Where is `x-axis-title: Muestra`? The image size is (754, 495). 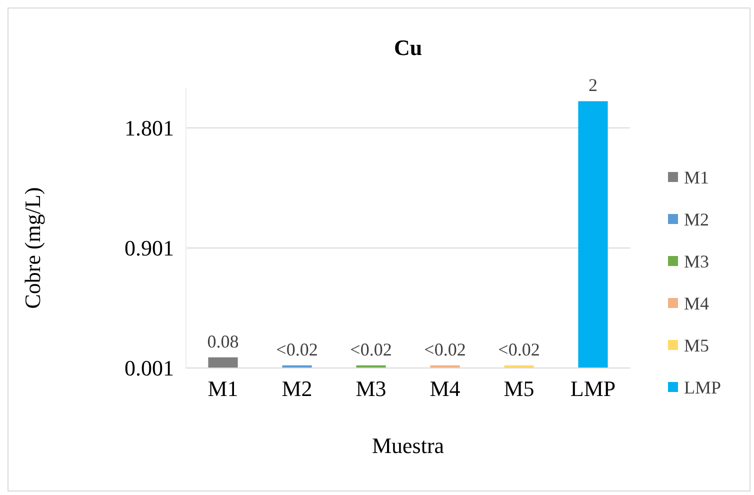 x-axis-title: Muestra is located at coordinates (408, 445).